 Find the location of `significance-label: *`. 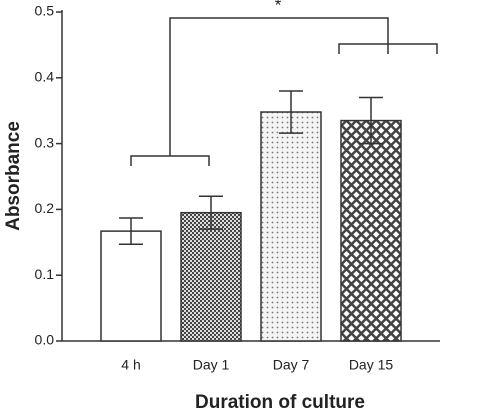

significance-label: * is located at coordinates (278, 7).